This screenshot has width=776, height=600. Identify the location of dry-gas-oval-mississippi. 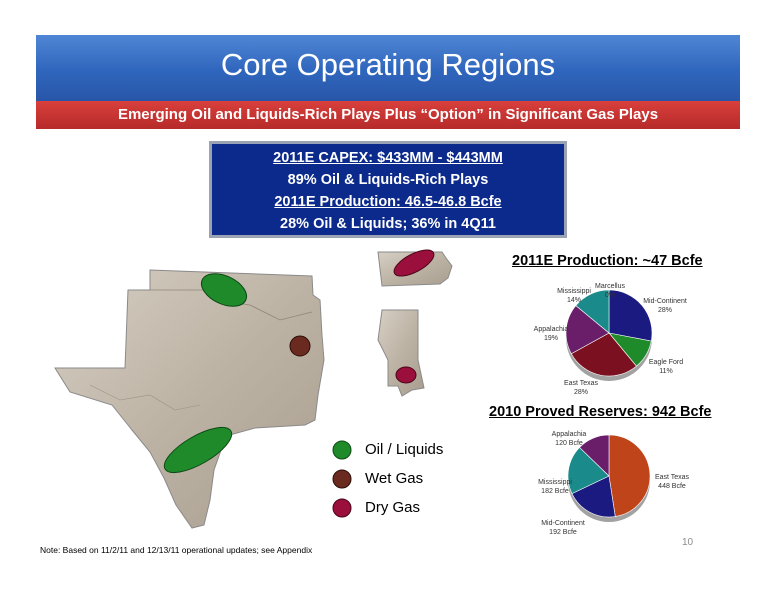
(406, 375).